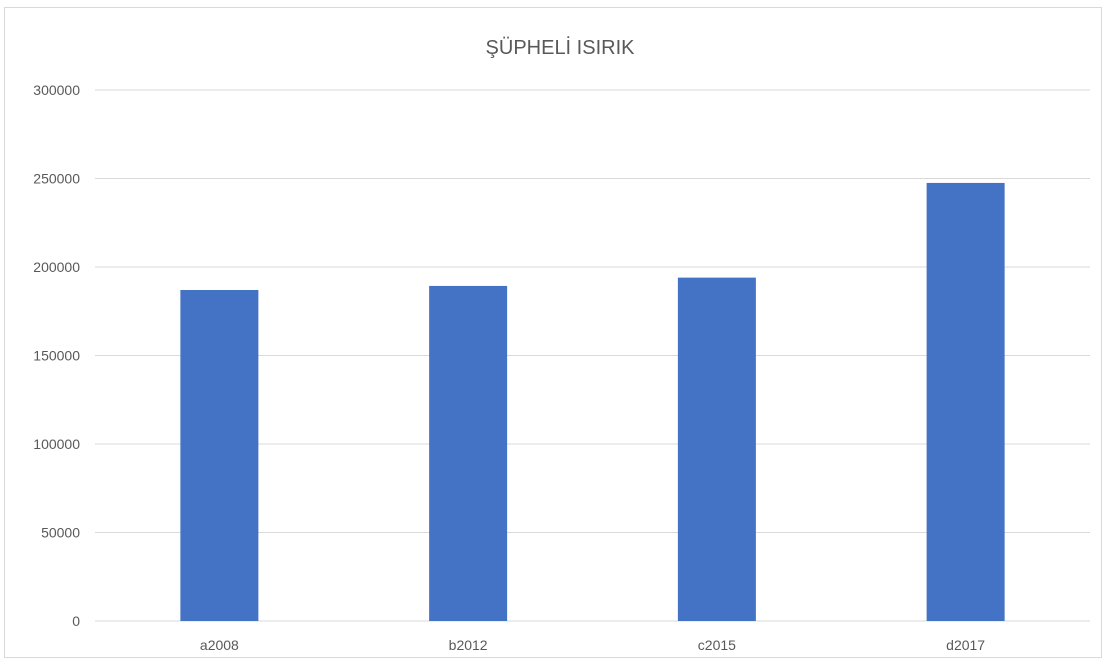  What do you see at coordinates (965, 402) in the screenshot?
I see `bar-d2017` at bounding box center [965, 402].